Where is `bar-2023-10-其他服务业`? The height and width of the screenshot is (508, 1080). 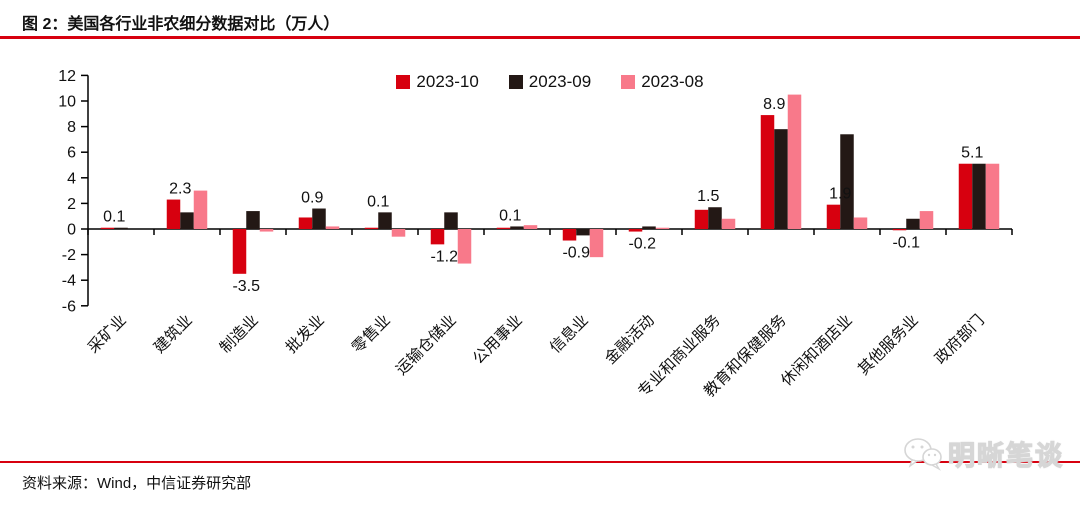 bar-2023-10-其他服务业 is located at coordinates (899, 230).